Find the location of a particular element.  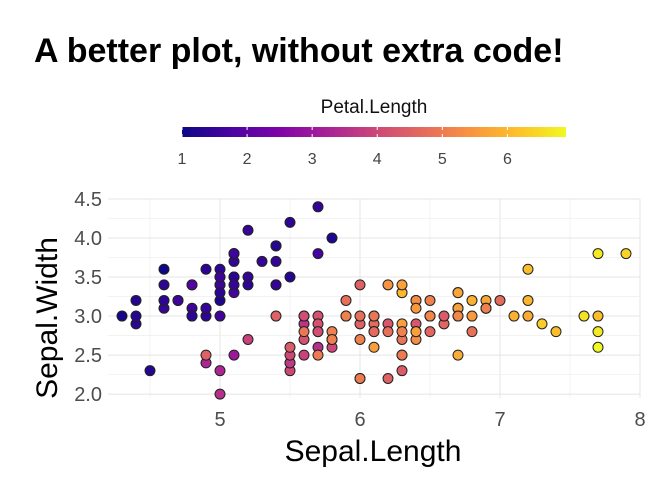

y-axis-label: Sepal.Width is located at coordinates (47, 318).